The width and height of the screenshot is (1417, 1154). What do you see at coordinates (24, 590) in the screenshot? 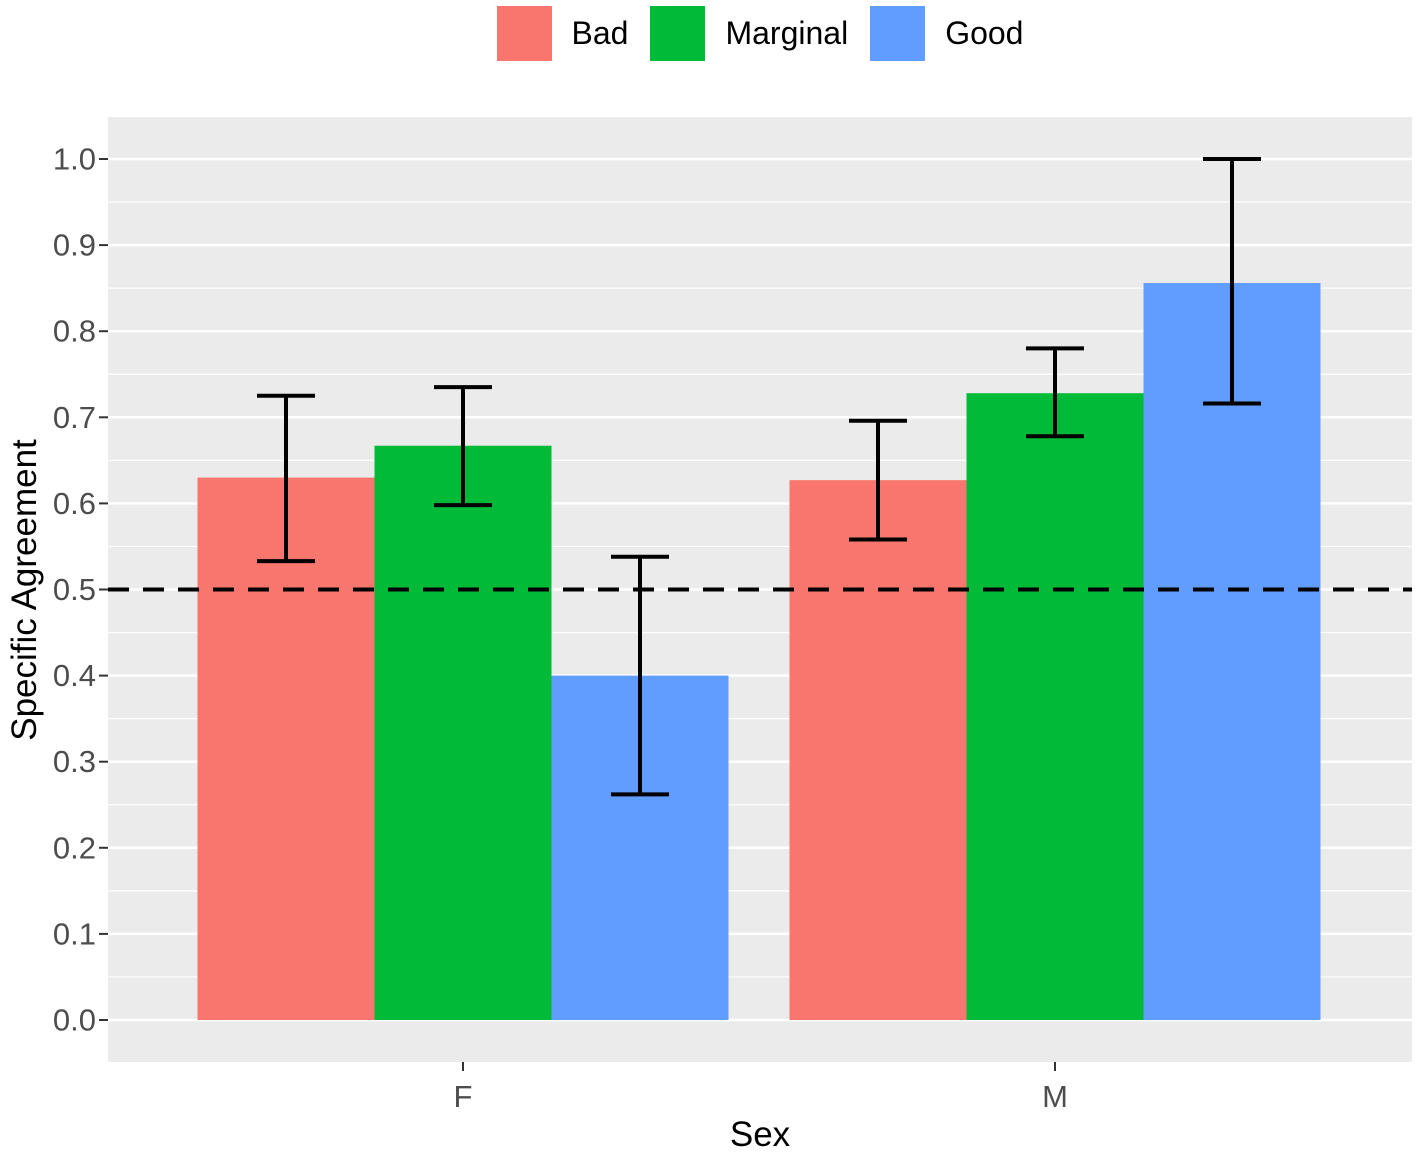
I see `y-axis-title: Specific Agreement` at bounding box center [24, 590].